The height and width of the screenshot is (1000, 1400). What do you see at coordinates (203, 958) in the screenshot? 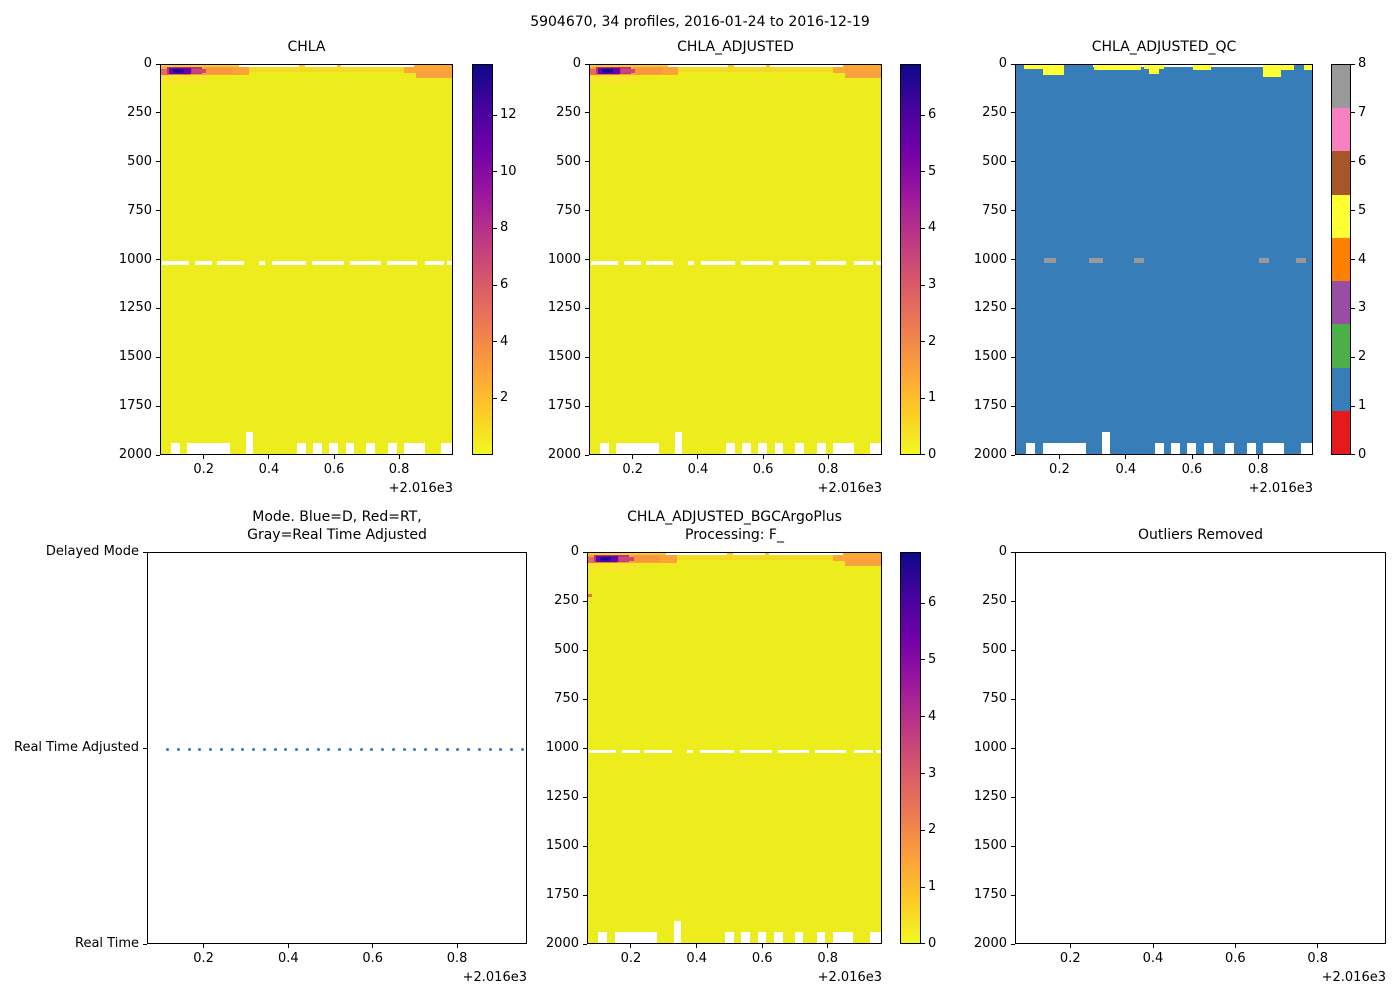
I see `mode-xtick-label: 0.2` at bounding box center [203, 958].